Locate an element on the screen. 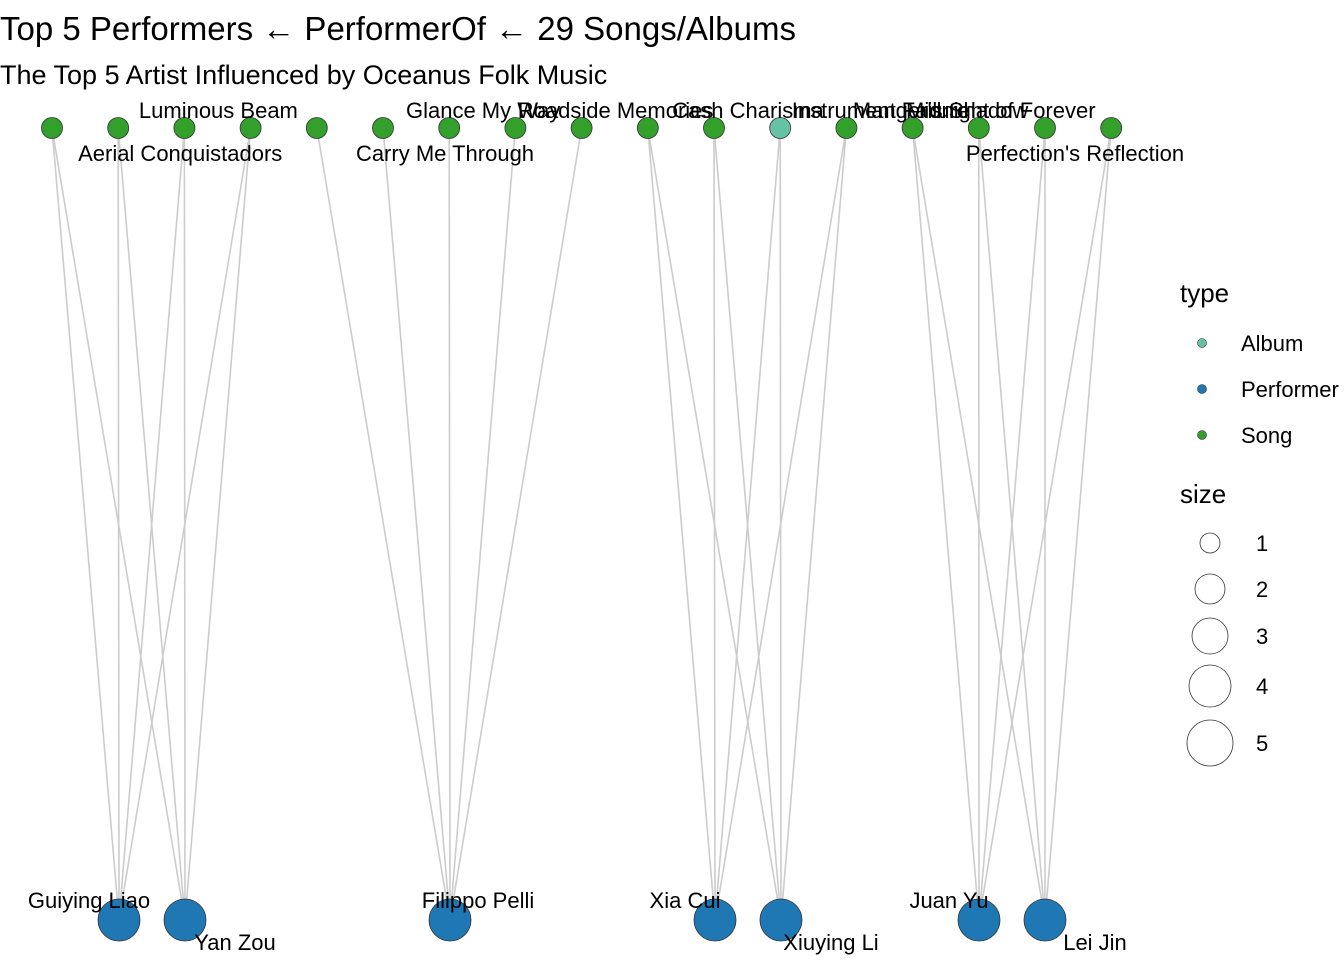 Image resolution: width=1344 pixels, height=960 pixels. legend: type Album Performer Song size 1 2 3 4 5 is located at coordinates (1259, 522).